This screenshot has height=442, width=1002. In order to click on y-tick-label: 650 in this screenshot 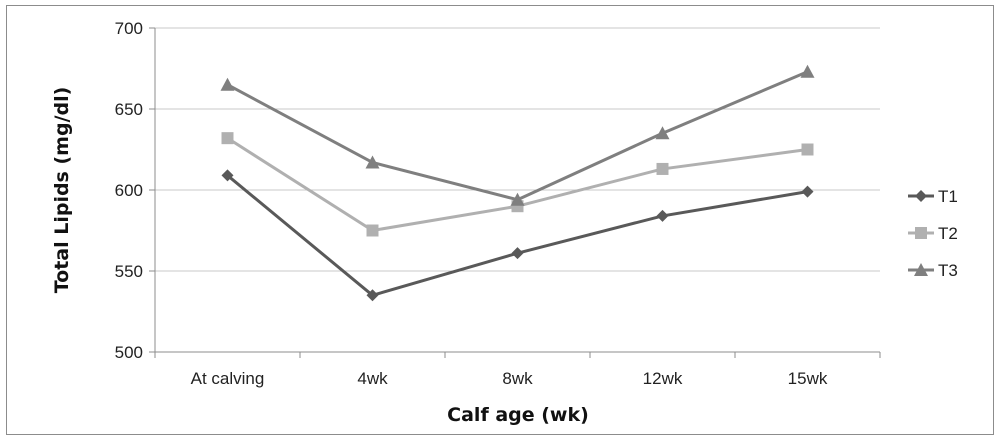, I will do `click(129, 109)`.